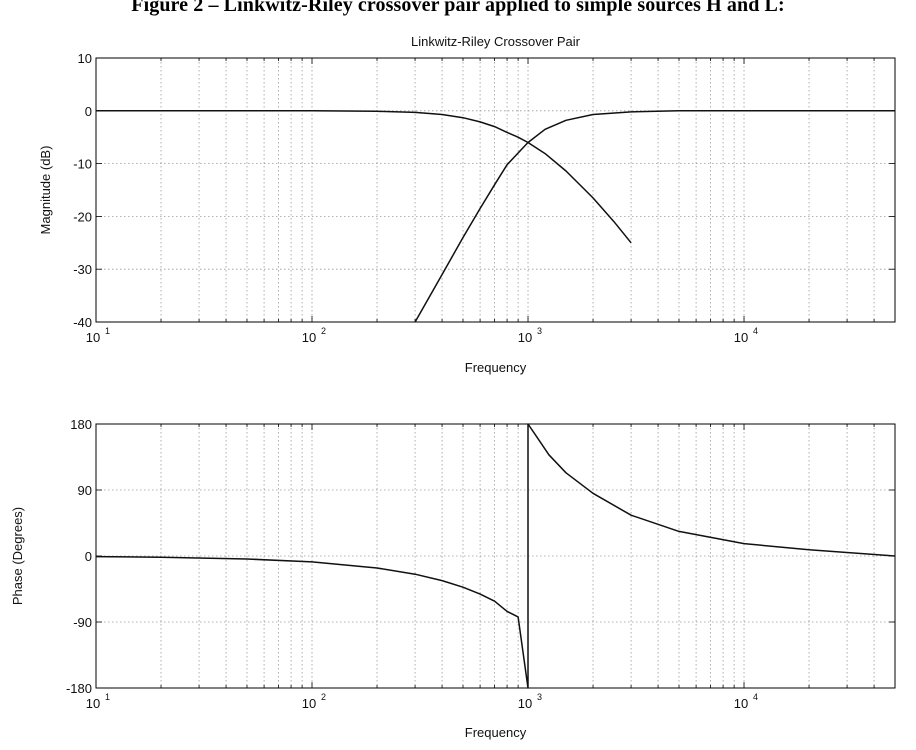 The image size is (916, 750). Describe the element at coordinates (79, 688) in the screenshot. I see `y-tick-label: -180` at that location.